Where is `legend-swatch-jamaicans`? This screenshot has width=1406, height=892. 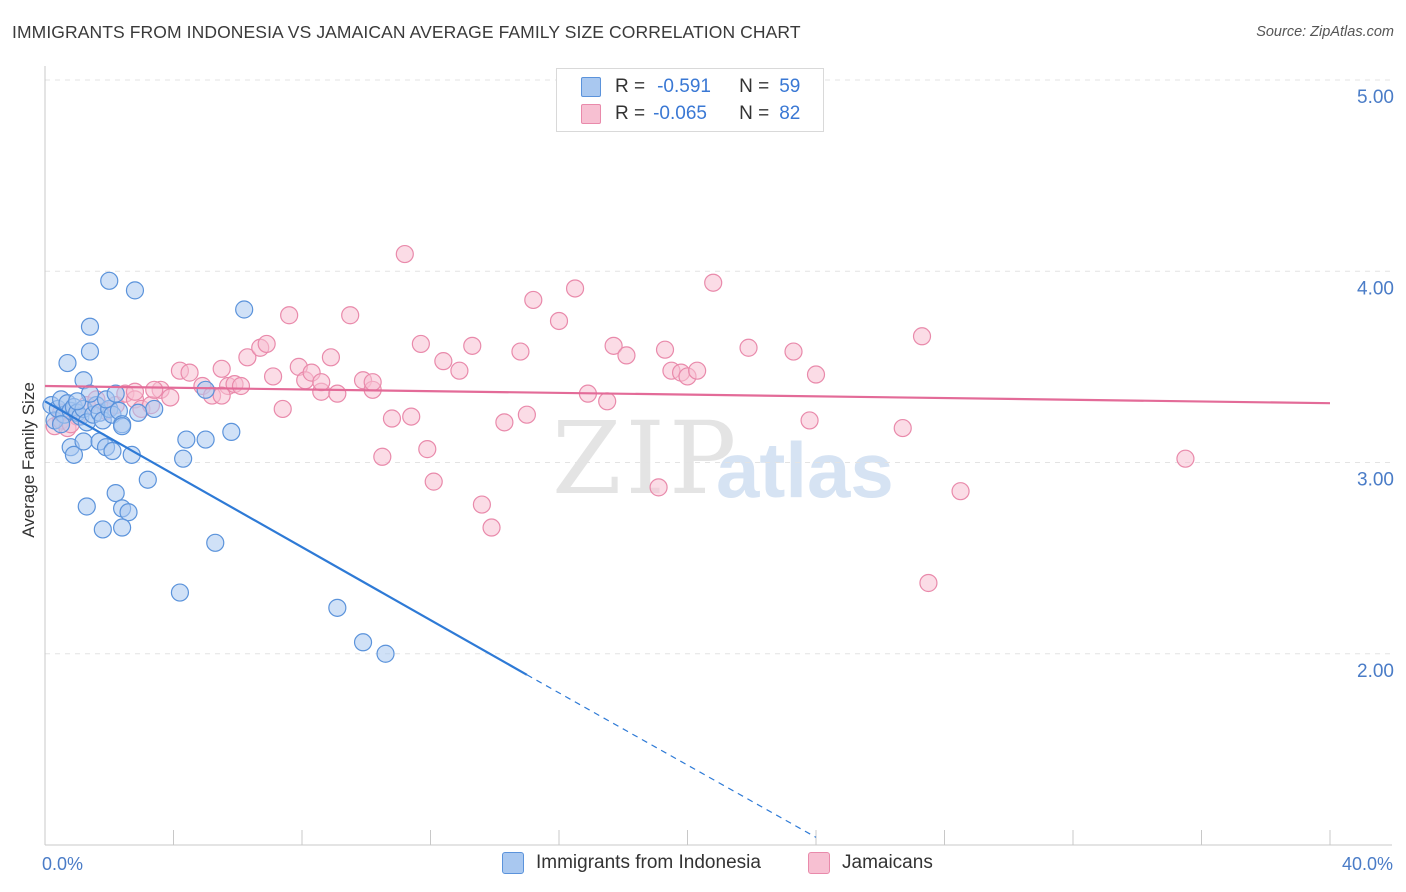 legend-swatch-jamaicans is located at coordinates (591, 114).